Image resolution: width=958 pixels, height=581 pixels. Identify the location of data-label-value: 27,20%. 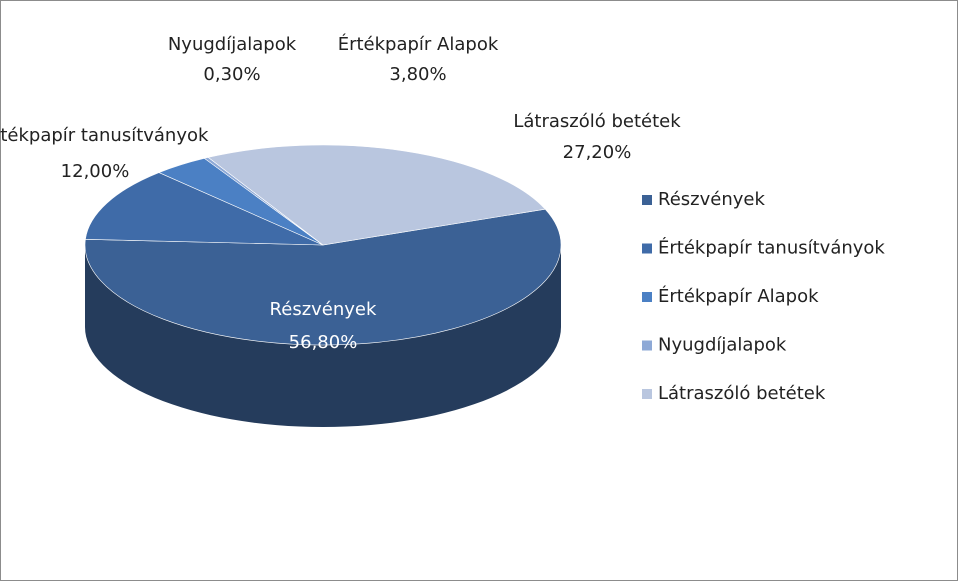
(597, 152).